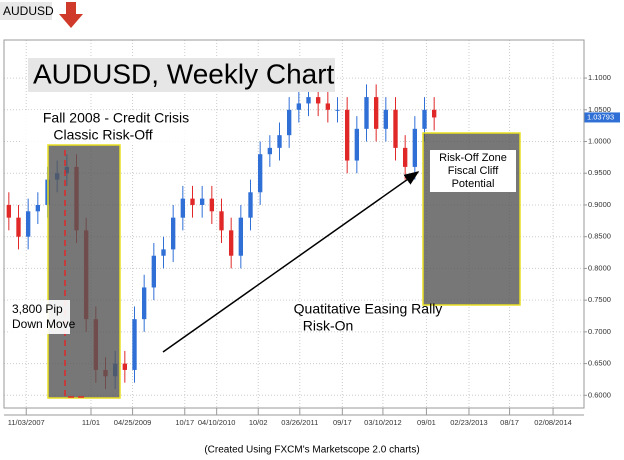  Describe the element at coordinates (599, 394) in the screenshot. I see `y-tick-label: 0.6000` at that location.